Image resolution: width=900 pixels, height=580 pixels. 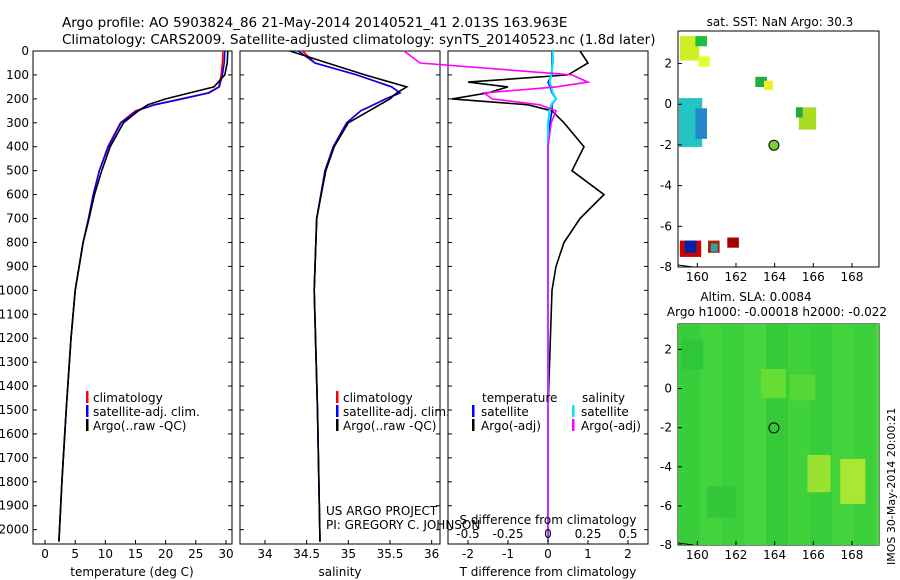 What do you see at coordinates (627, 534) in the screenshot?
I see `s-tick-label: 0.5` at bounding box center [627, 534].